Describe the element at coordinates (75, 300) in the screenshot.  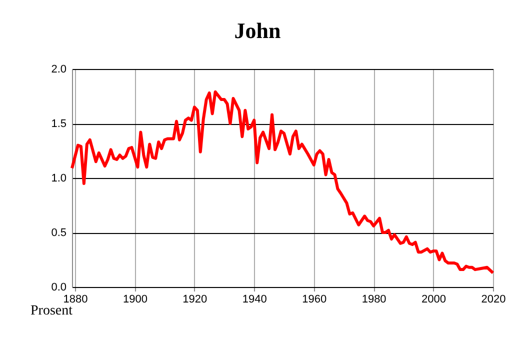
I see `x-tick-label: 1880` at that location.